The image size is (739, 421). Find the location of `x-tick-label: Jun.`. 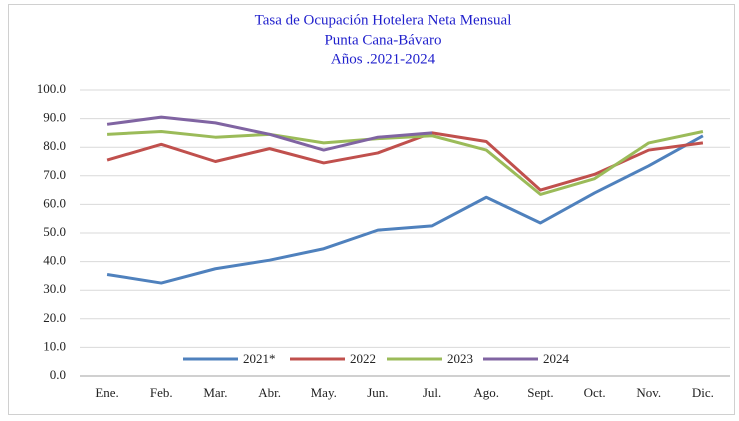

x-tick-label: Jun. is located at coordinates (377, 392).